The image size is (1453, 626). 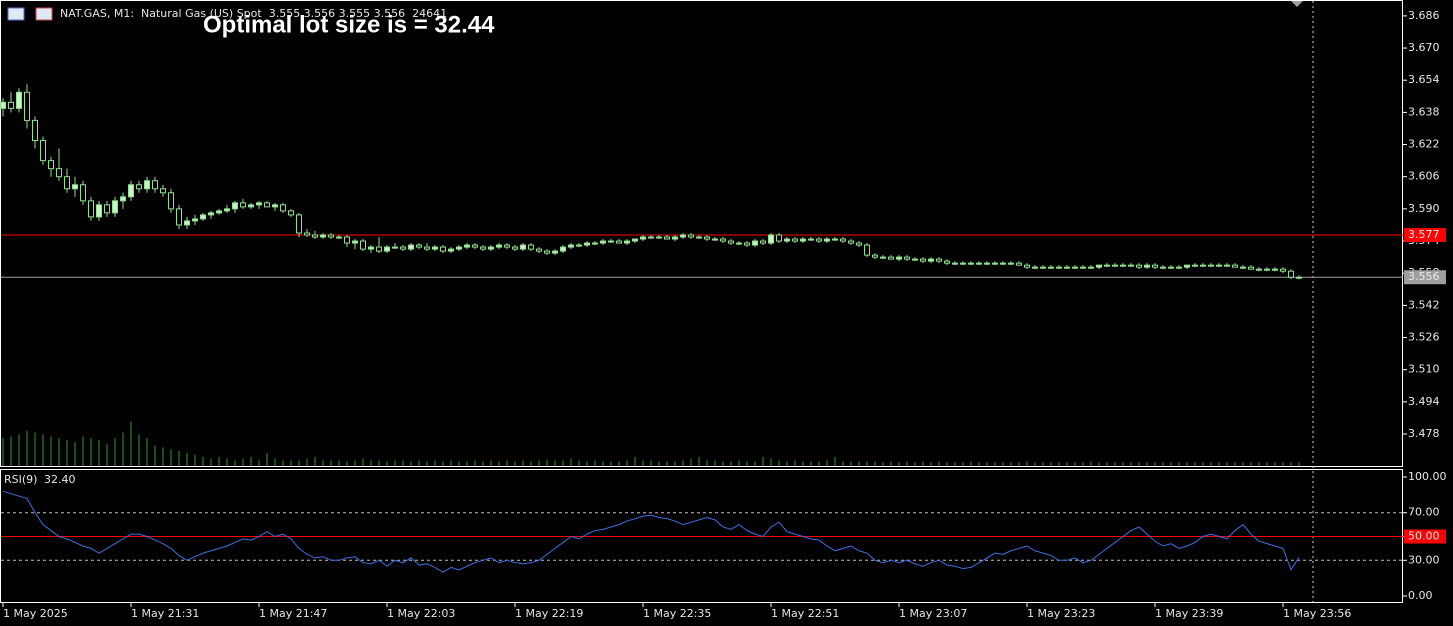 I want to click on x-tick-label: 1 May 23:23, so click(x=1061, y=613).